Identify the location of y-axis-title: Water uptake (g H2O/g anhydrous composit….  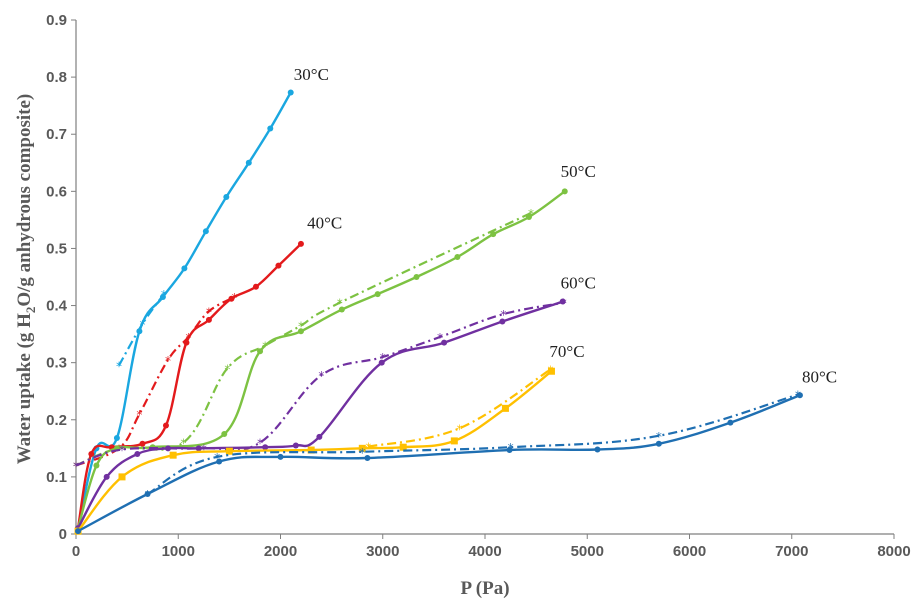
(26, 279).